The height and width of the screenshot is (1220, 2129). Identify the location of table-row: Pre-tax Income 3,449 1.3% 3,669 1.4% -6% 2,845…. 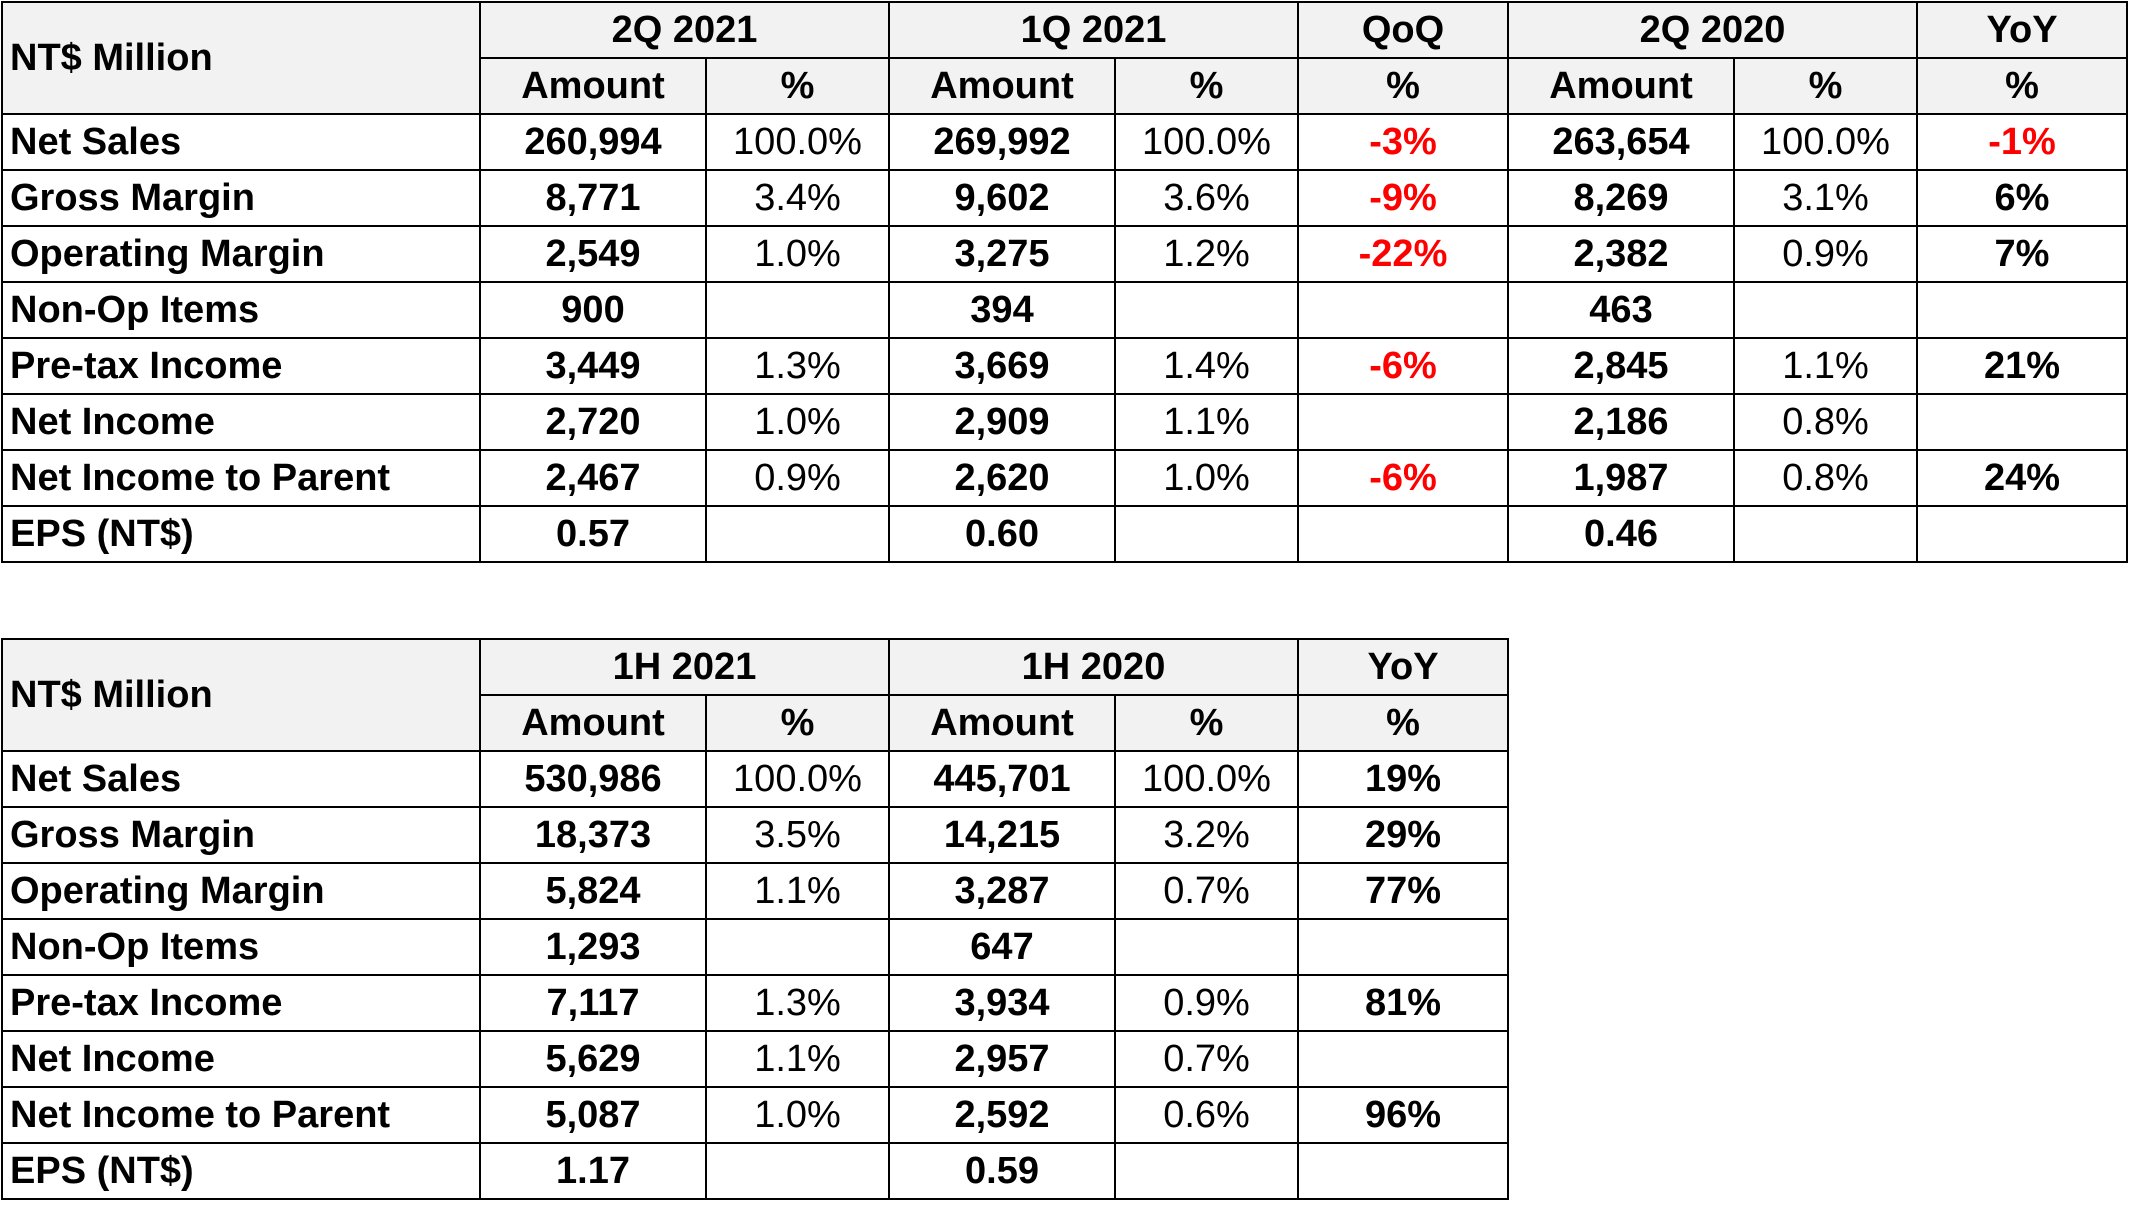
(1064, 366).